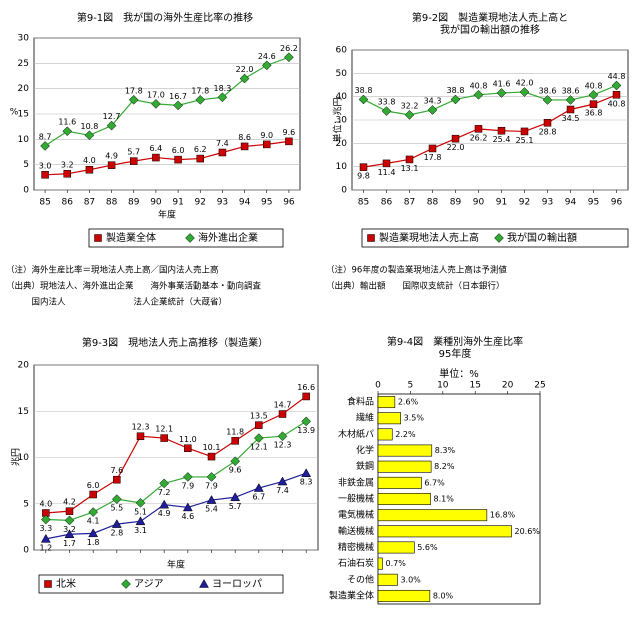  I want to click on data-label: 4.9, so click(111, 156).